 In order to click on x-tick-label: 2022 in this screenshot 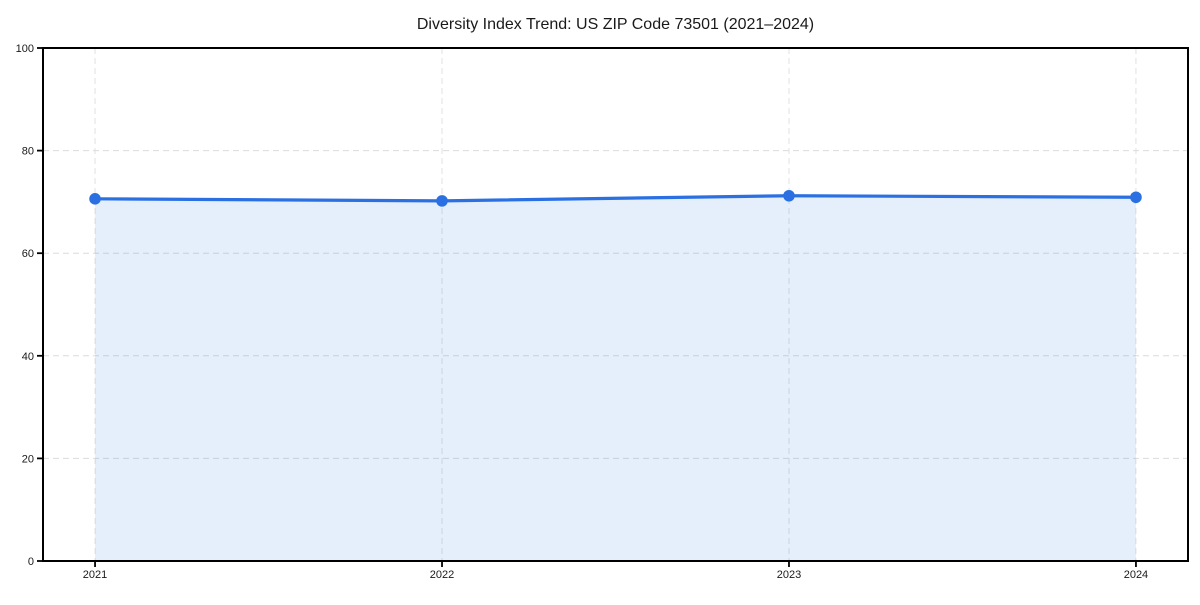, I will do `click(442, 575)`.